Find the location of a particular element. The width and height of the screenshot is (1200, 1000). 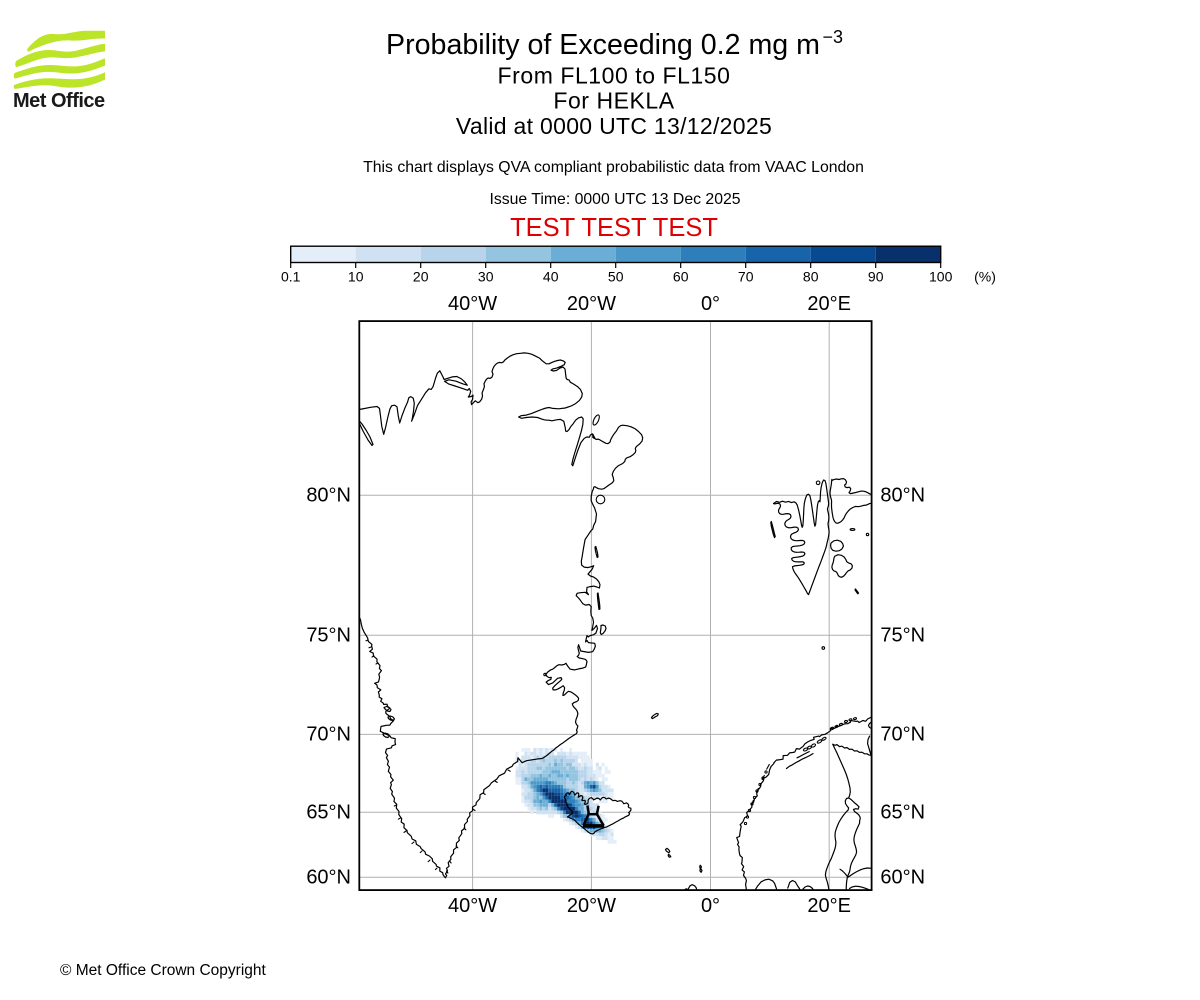

svg-text: TEST TEST TEST is located at coordinates (614, 228).